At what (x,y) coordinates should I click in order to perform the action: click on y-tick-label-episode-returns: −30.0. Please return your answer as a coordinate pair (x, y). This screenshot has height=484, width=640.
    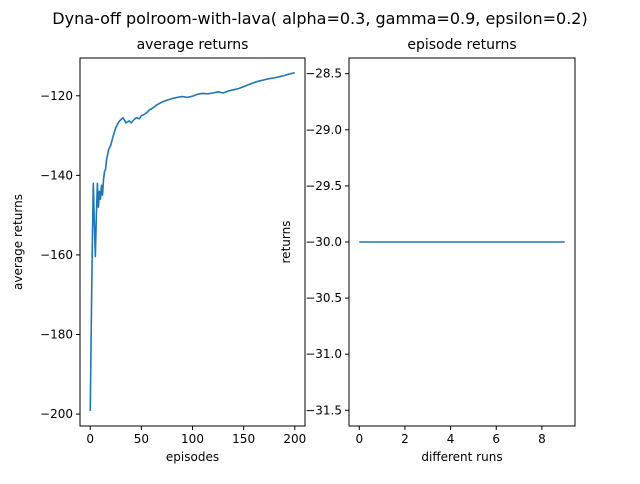
    Looking at the image, I should click on (323, 242).